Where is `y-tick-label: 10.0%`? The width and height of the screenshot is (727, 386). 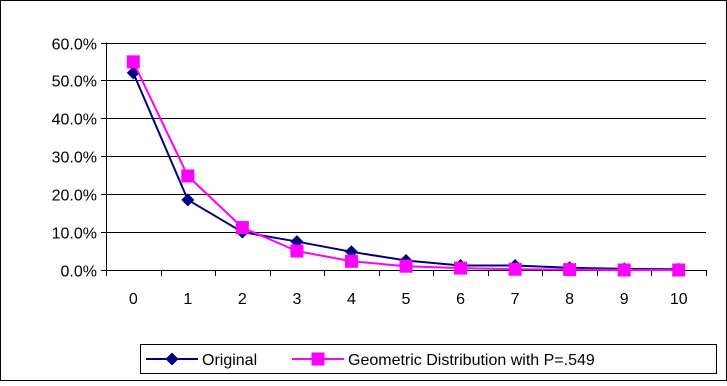
y-tick-label: 10.0% is located at coordinates (74, 234).